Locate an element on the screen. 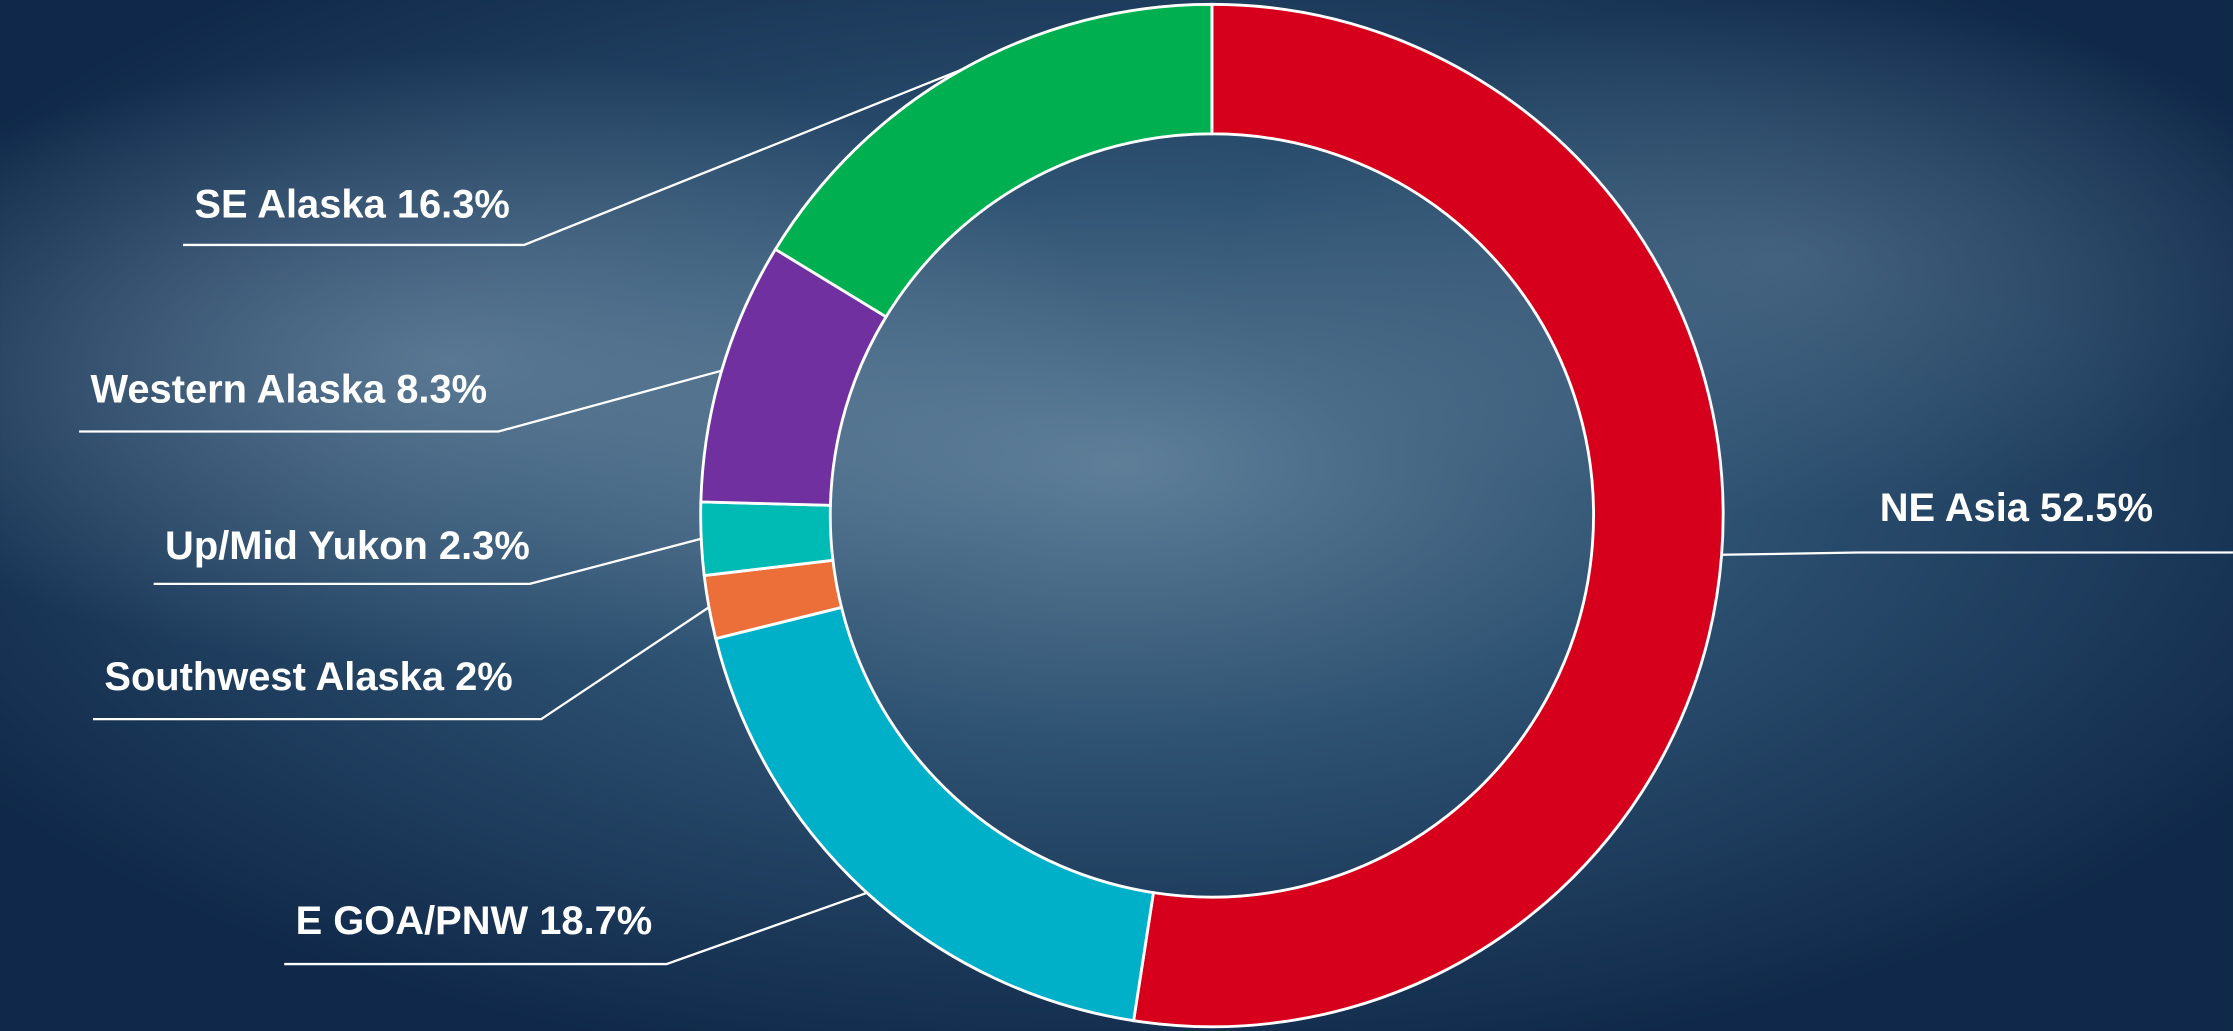  data-label: Western Alaska 8.3% is located at coordinates (288, 389).